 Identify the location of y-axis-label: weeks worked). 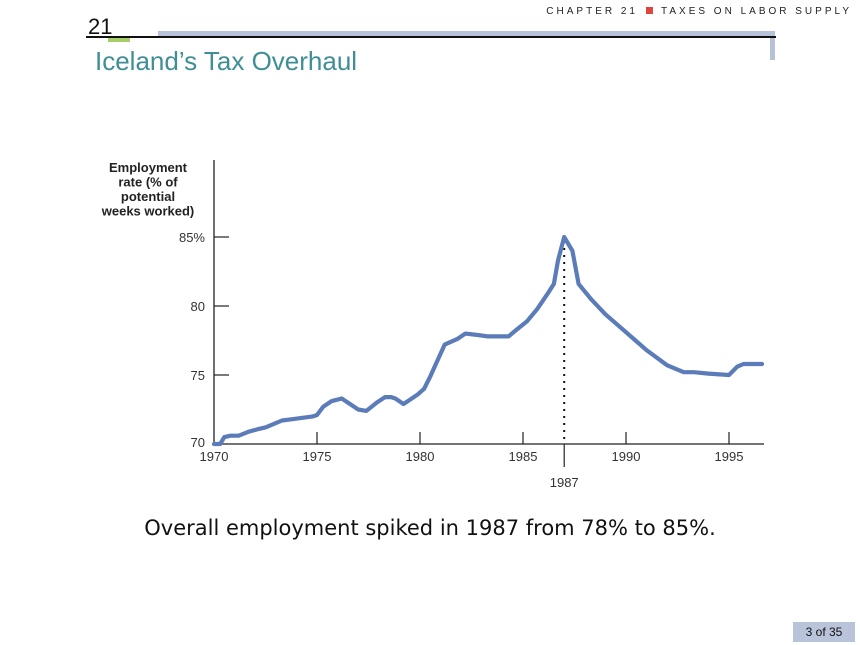
(148, 211).